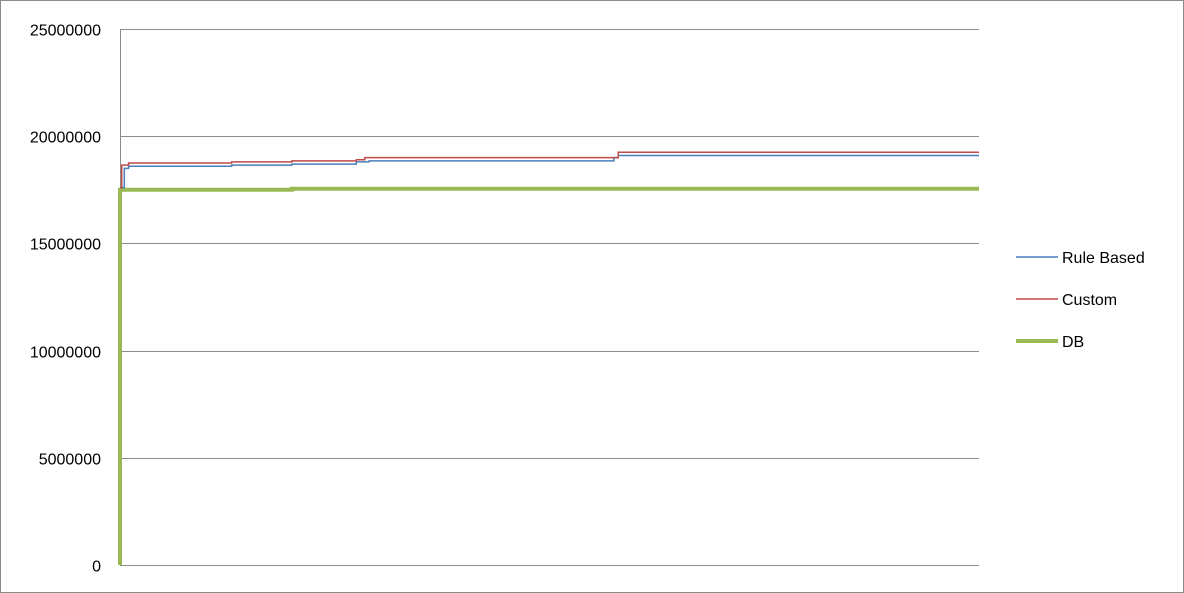 Image resolution: width=1184 pixels, height=593 pixels. What do you see at coordinates (96, 567) in the screenshot?
I see `y-tick-label: 0` at bounding box center [96, 567].